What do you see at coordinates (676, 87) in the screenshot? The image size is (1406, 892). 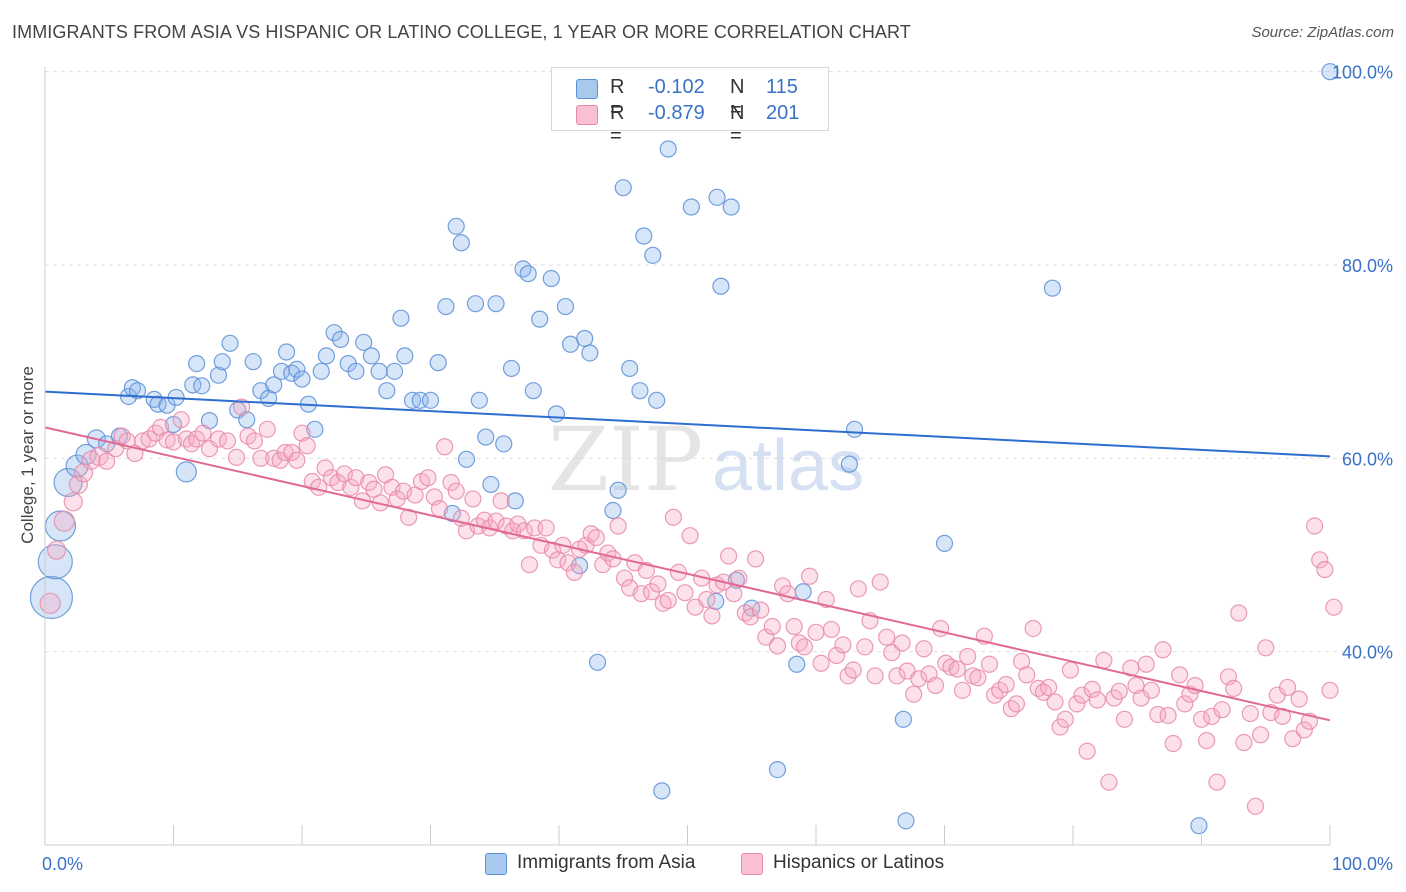 I see `legend-r-value: -0.102` at bounding box center [676, 87].